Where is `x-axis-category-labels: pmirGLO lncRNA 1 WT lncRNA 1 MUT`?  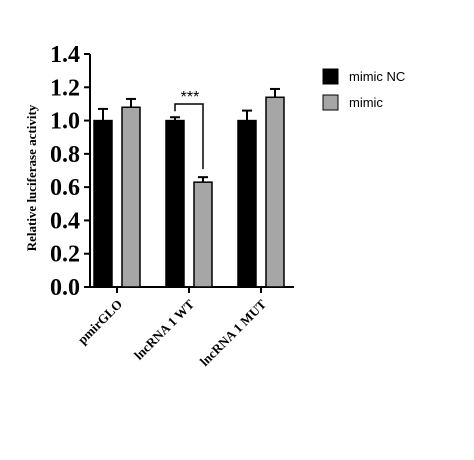 x-axis-category-labels: pmirGLO lncRNA 1 WT lncRNA 1 MUT is located at coordinates (172, 328).